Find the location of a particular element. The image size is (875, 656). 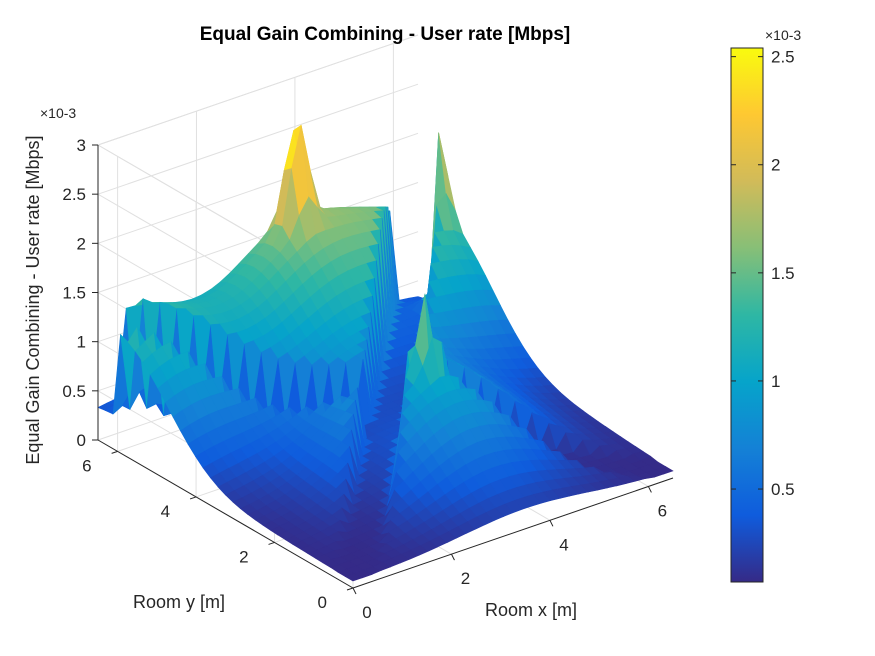

colorbar-ticks: 0.5 1 1.5 2 2.5 is located at coordinates (763, 273).